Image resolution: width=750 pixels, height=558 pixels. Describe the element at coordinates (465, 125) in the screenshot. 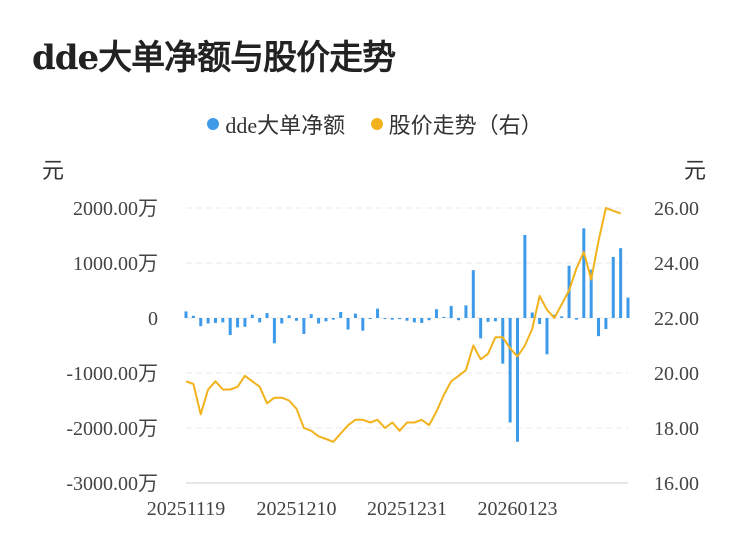

I see `legend-label-price: 股价走势（右）` at that location.